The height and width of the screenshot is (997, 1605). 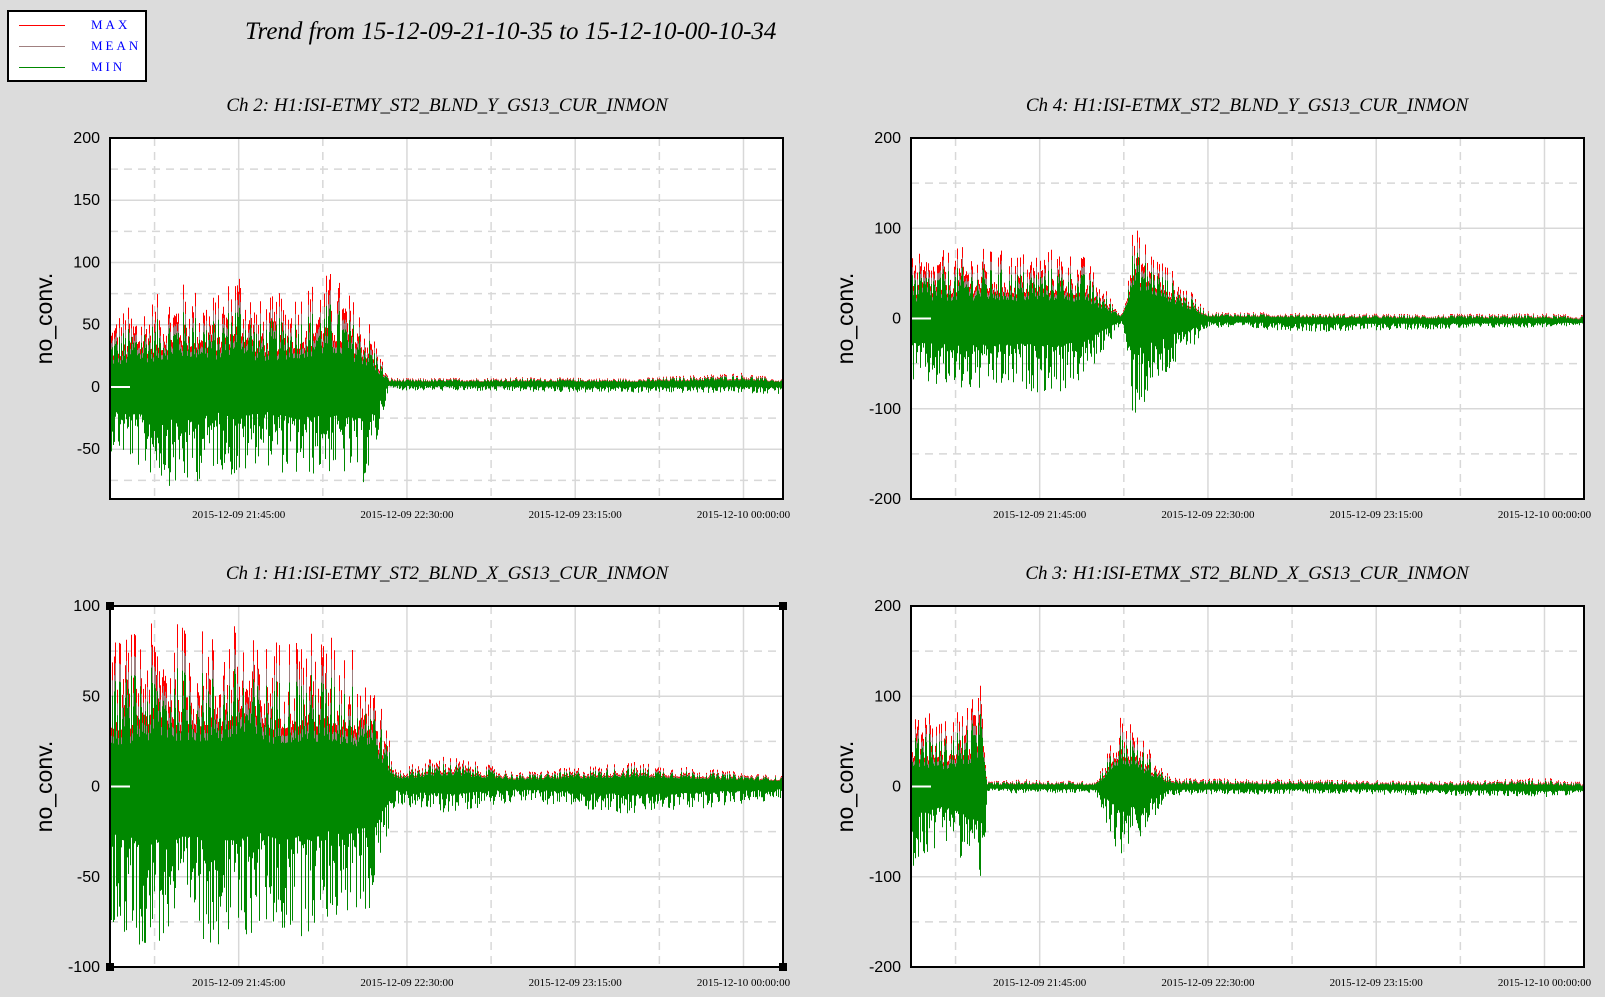 What do you see at coordinates (111, 24) in the screenshot?
I see `legend-label-max: MAX` at bounding box center [111, 24].